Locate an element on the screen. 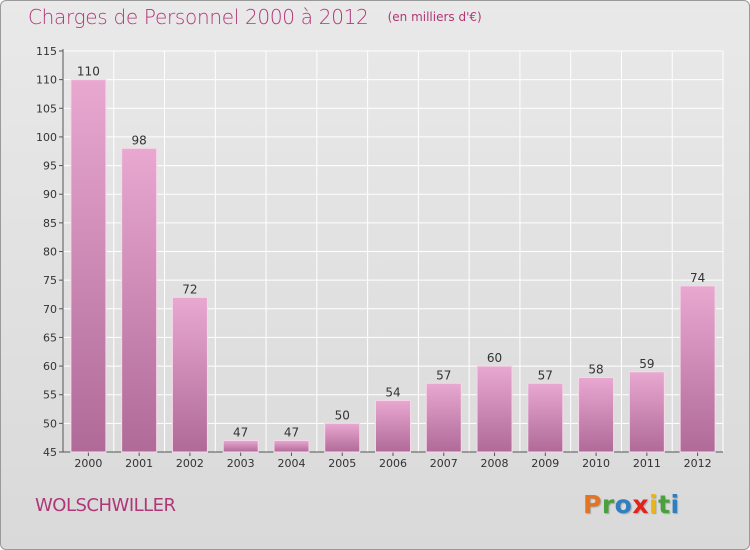 The image size is (750, 550). bar-2004 is located at coordinates (291, 446).